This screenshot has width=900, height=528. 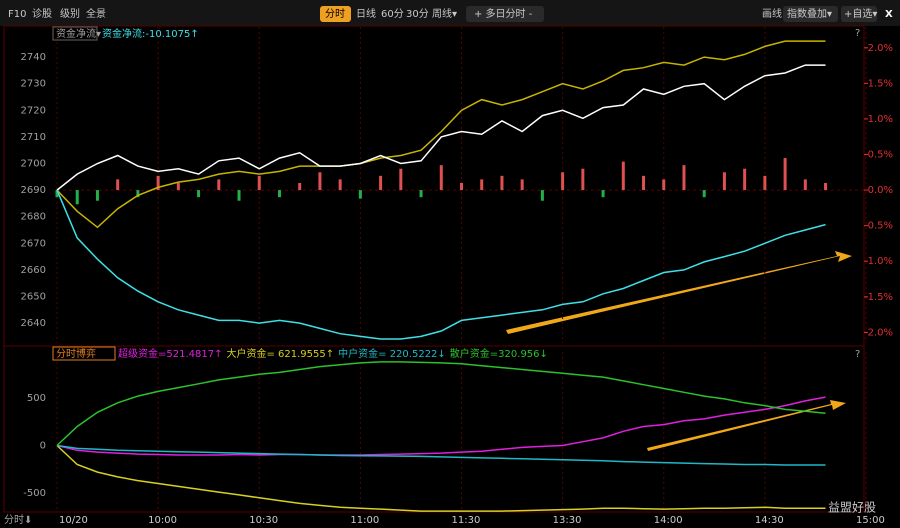 What do you see at coordinates (33, 190) in the screenshot?
I see `y-tick-label: 2690` at bounding box center [33, 190].